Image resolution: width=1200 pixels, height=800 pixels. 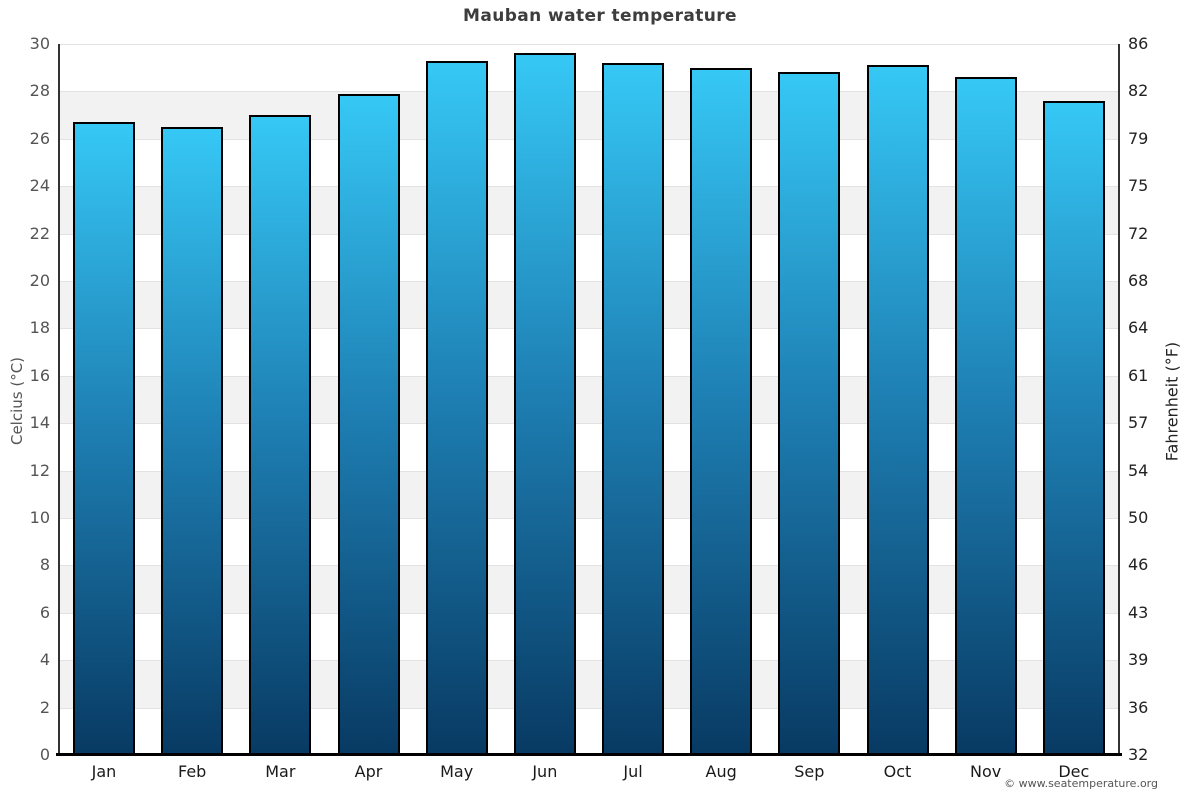 What do you see at coordinates (39, 375) in the screenshot?
I see `celsius-tick-label: 16` at bounding box center [39, 375].